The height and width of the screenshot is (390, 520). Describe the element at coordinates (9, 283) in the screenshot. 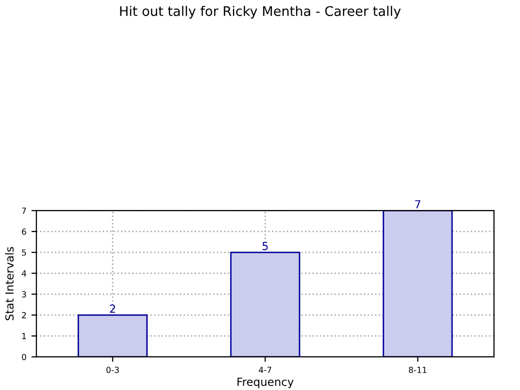

I see `y-axis-title: Stat Intervals` at that location.